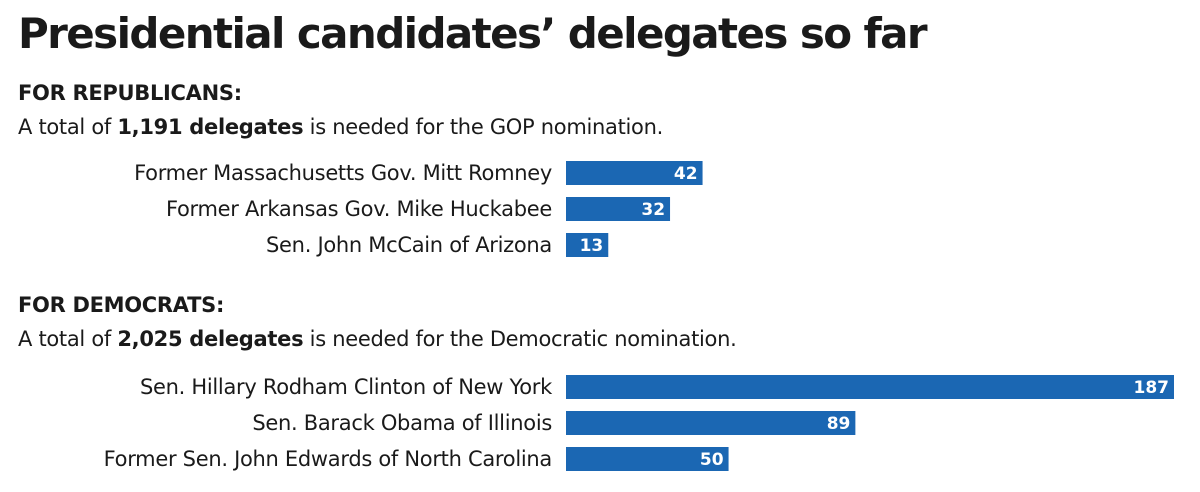 Image resolution: width=1200 pixels, height=492 pixels. What do you see at coordinates (402, 423) in the screenshot?
I see `candidate-label: Sen. Barack Obama of Illinois` at bounding box center [402, 423].